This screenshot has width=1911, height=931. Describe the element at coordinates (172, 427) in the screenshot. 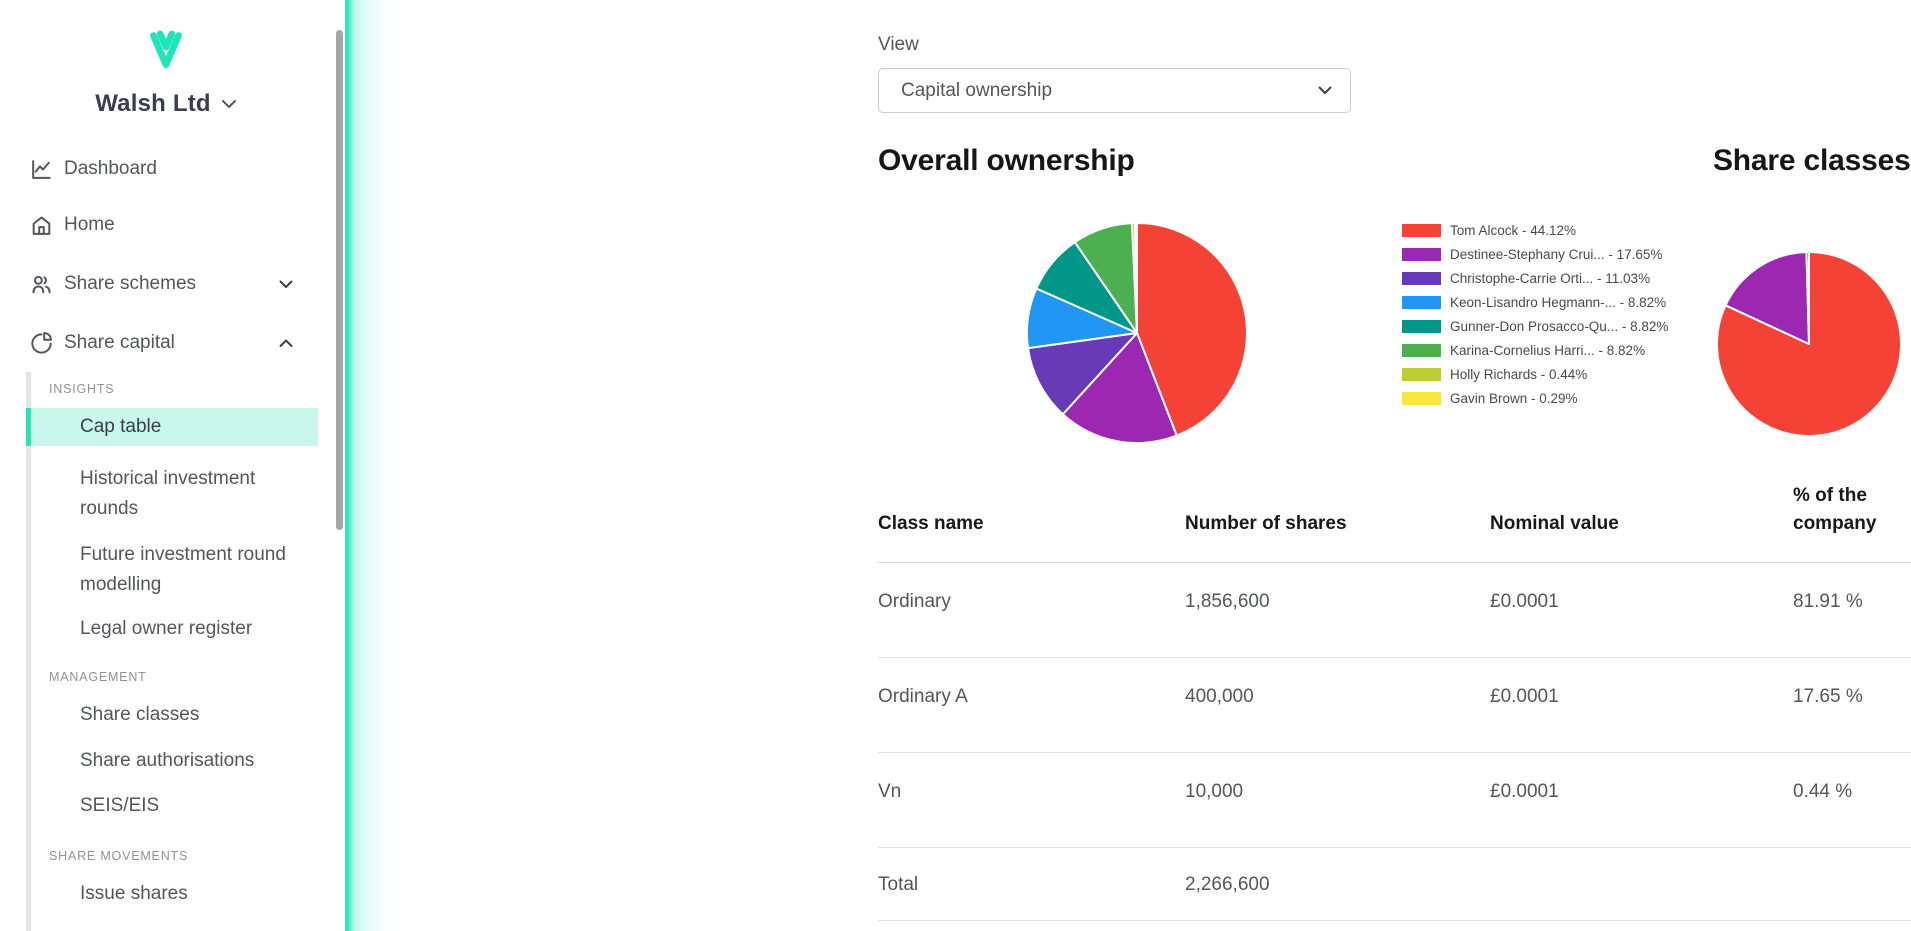

I see `sidebar-item-cap-table: Cap table` at that location.